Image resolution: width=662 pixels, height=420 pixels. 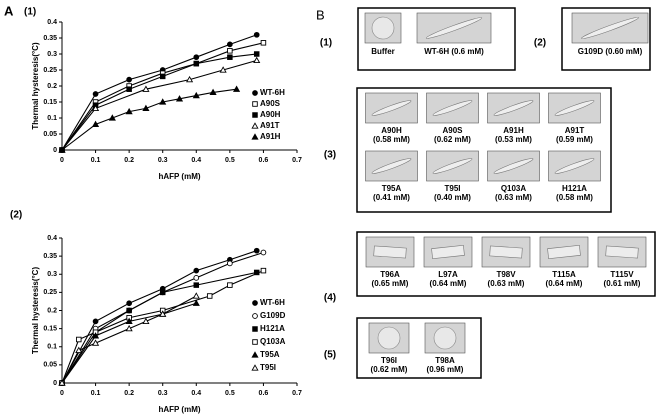 What do you see at coordinates (163, 393) in the screenshot?
I see `x-tick-label: 0.3` at bounding box center [163, 393].